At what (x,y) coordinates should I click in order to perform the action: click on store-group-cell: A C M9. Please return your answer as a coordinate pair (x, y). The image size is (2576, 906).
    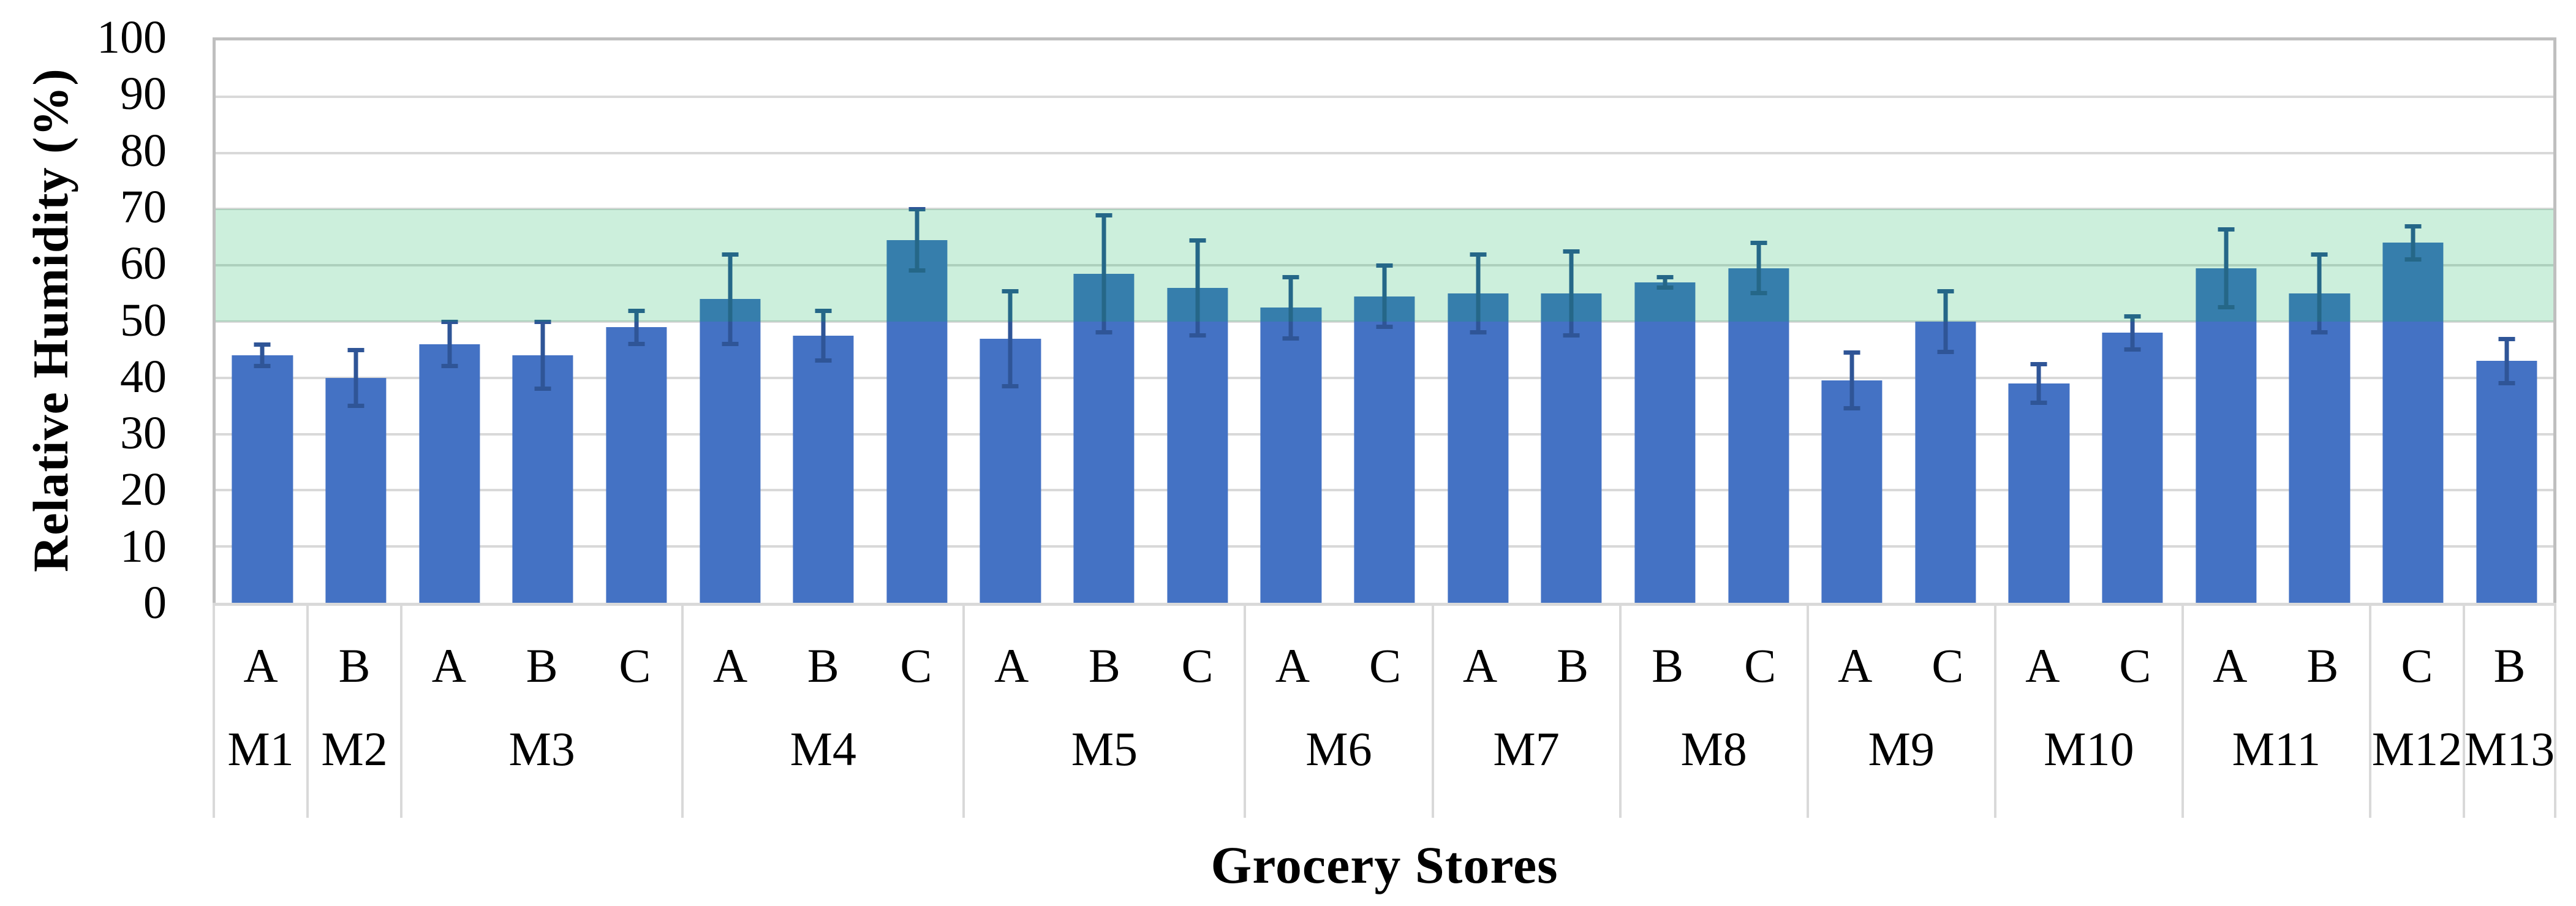
    Looking at the image, I should click on (1900, 712).